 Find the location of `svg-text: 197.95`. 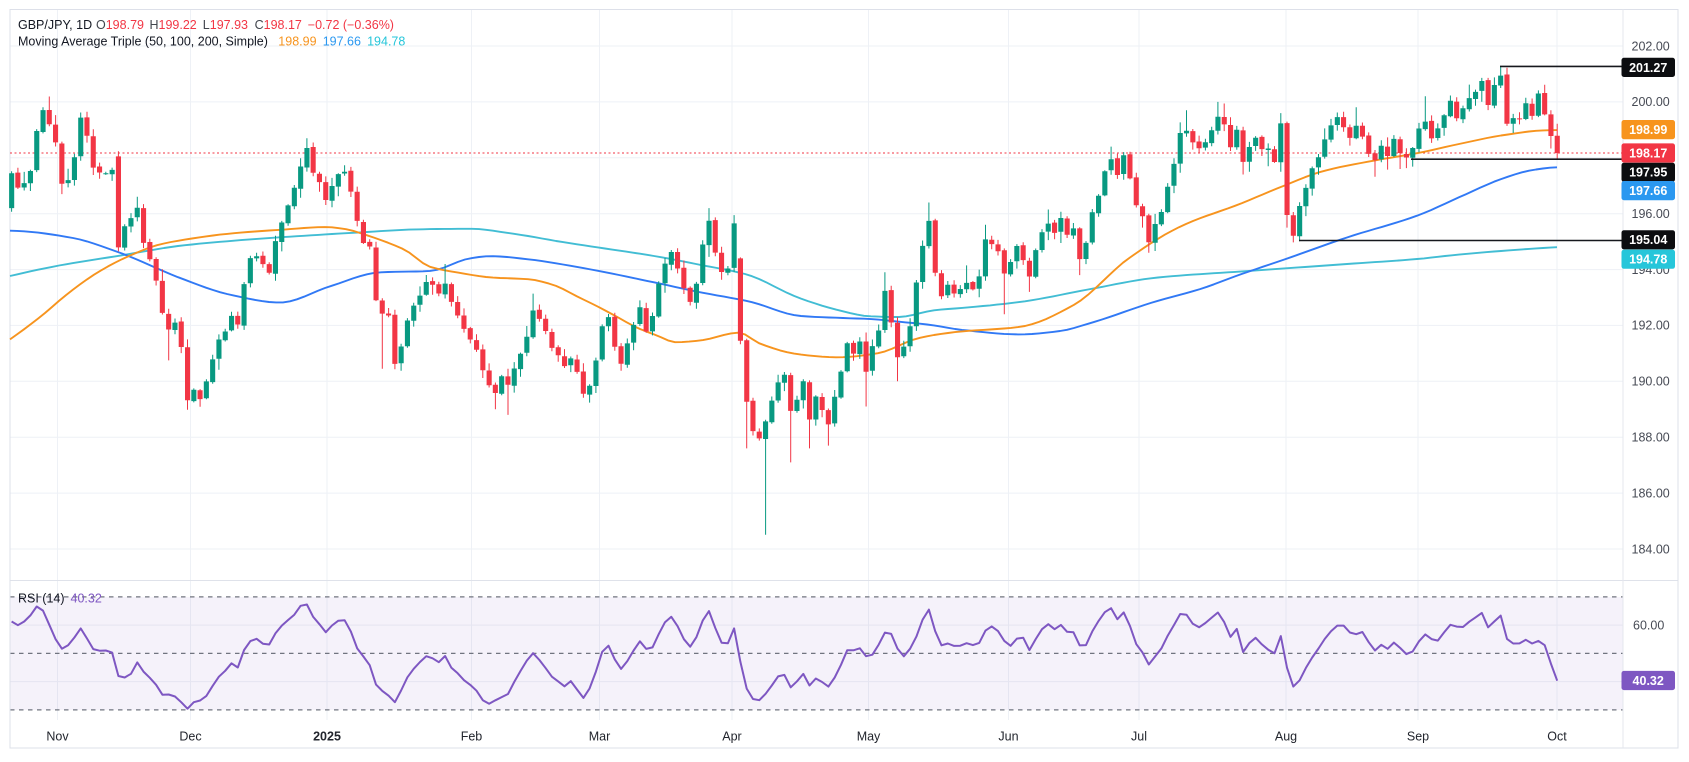

svg-text: 197.95 is located at coordinates (1648, 173).